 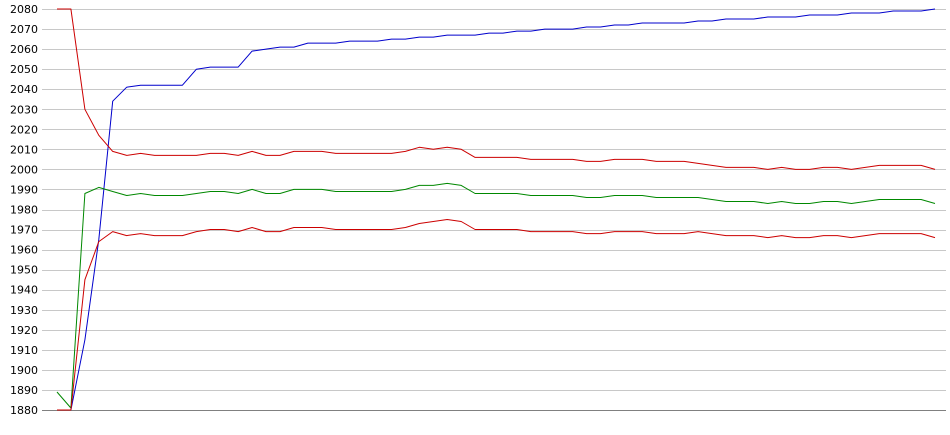 What do you see at coordinates (24, 129) in the screenshot?
I see `y-tick-label: 2020` at bounding box center [24, 129].